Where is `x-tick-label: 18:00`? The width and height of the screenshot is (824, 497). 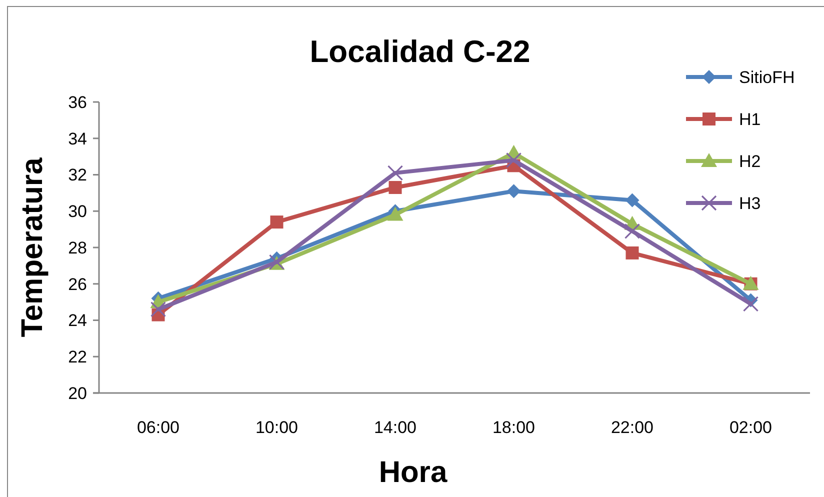 x-tick-label: 18:00 is located at coordinates (514, 427).